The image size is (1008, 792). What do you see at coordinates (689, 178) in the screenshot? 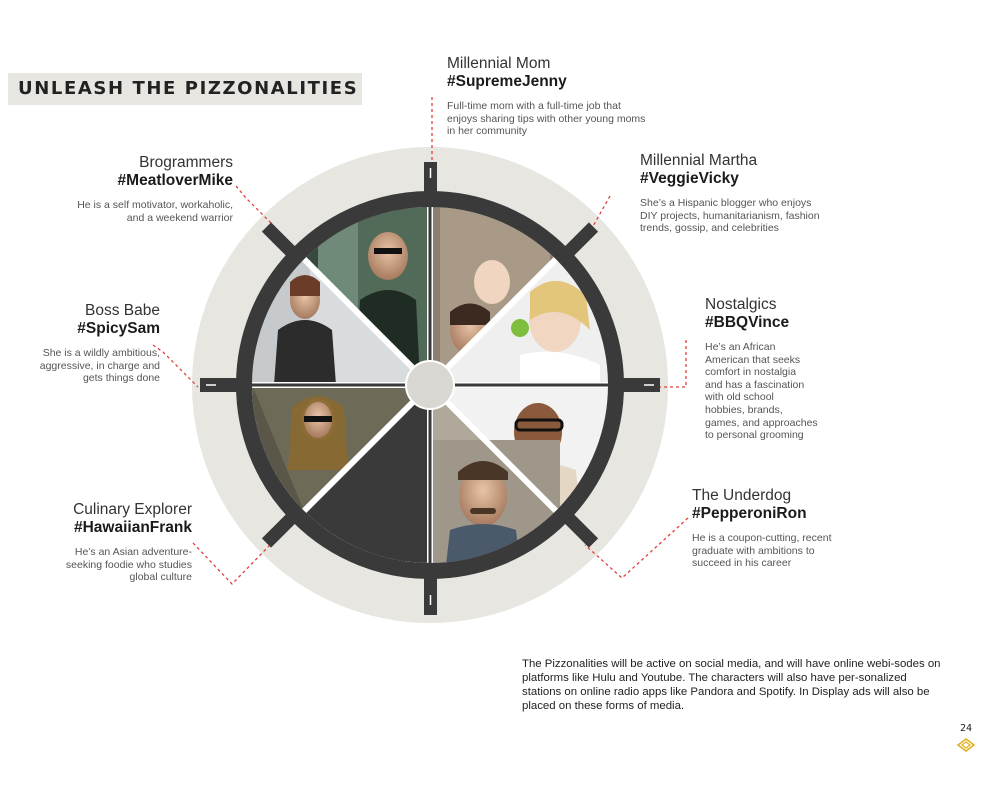
I see `persona-hashtag: #VeggieVicky` at bounding box center [689, 178].